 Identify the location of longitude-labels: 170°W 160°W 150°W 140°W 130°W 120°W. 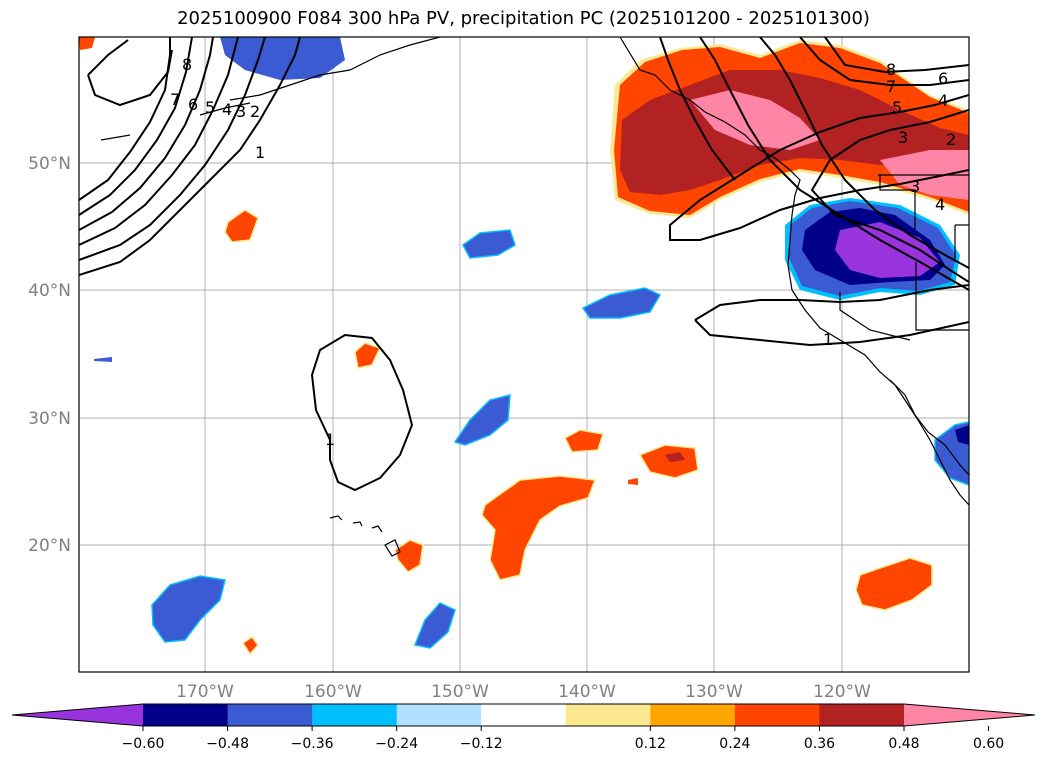
(523, 692).